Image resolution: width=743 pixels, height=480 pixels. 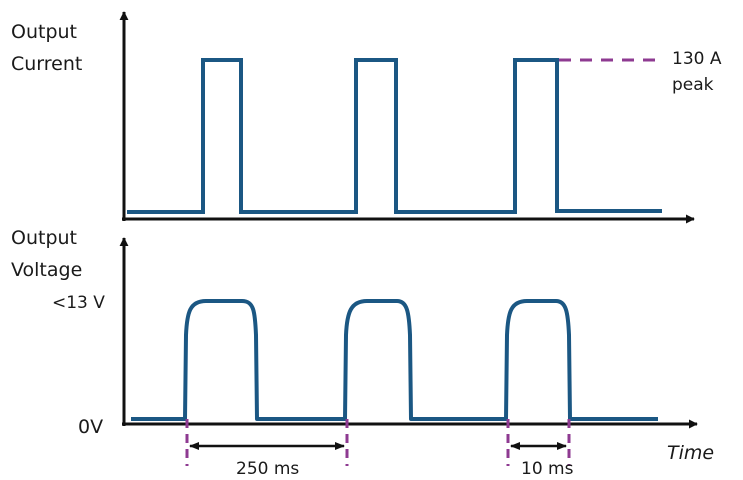 What do you see at coordinates (90, 427) in the screenshot?
I see `voltage-zero-label: 0V` at bounding box center [90, 427].